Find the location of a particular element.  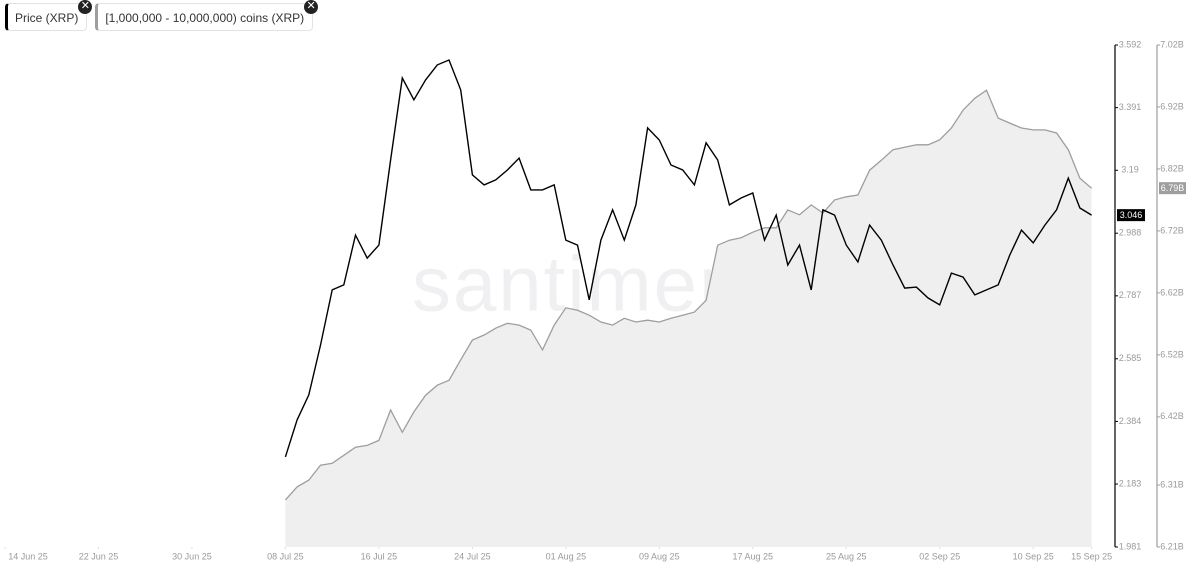

legend-label: [1,000,000 - 10,000,000) coins (XRP) is located at coordinates (205, 18).